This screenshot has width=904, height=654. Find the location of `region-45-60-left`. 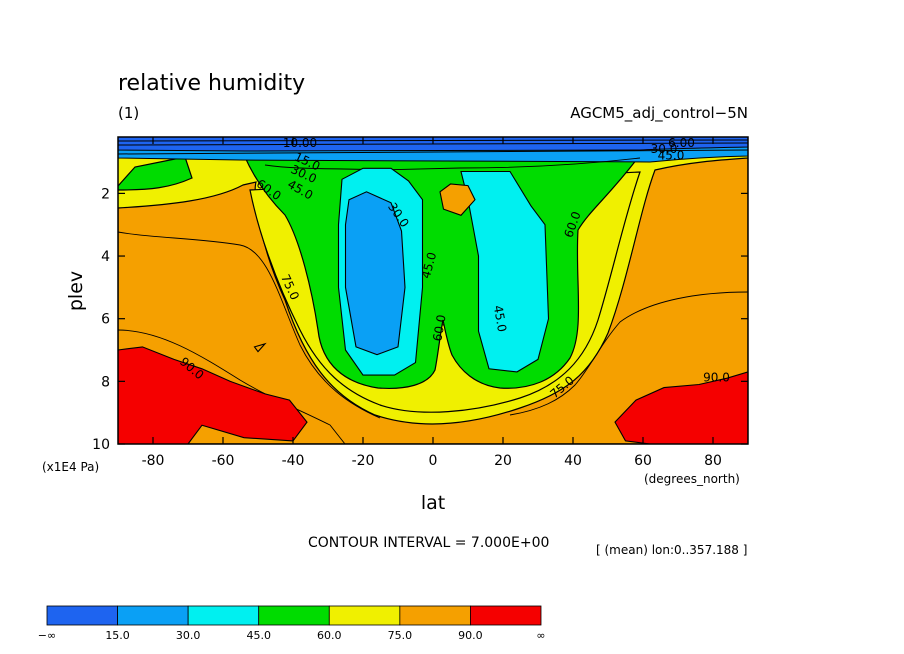

region-45-60-left is located at coordinates (155, 173).